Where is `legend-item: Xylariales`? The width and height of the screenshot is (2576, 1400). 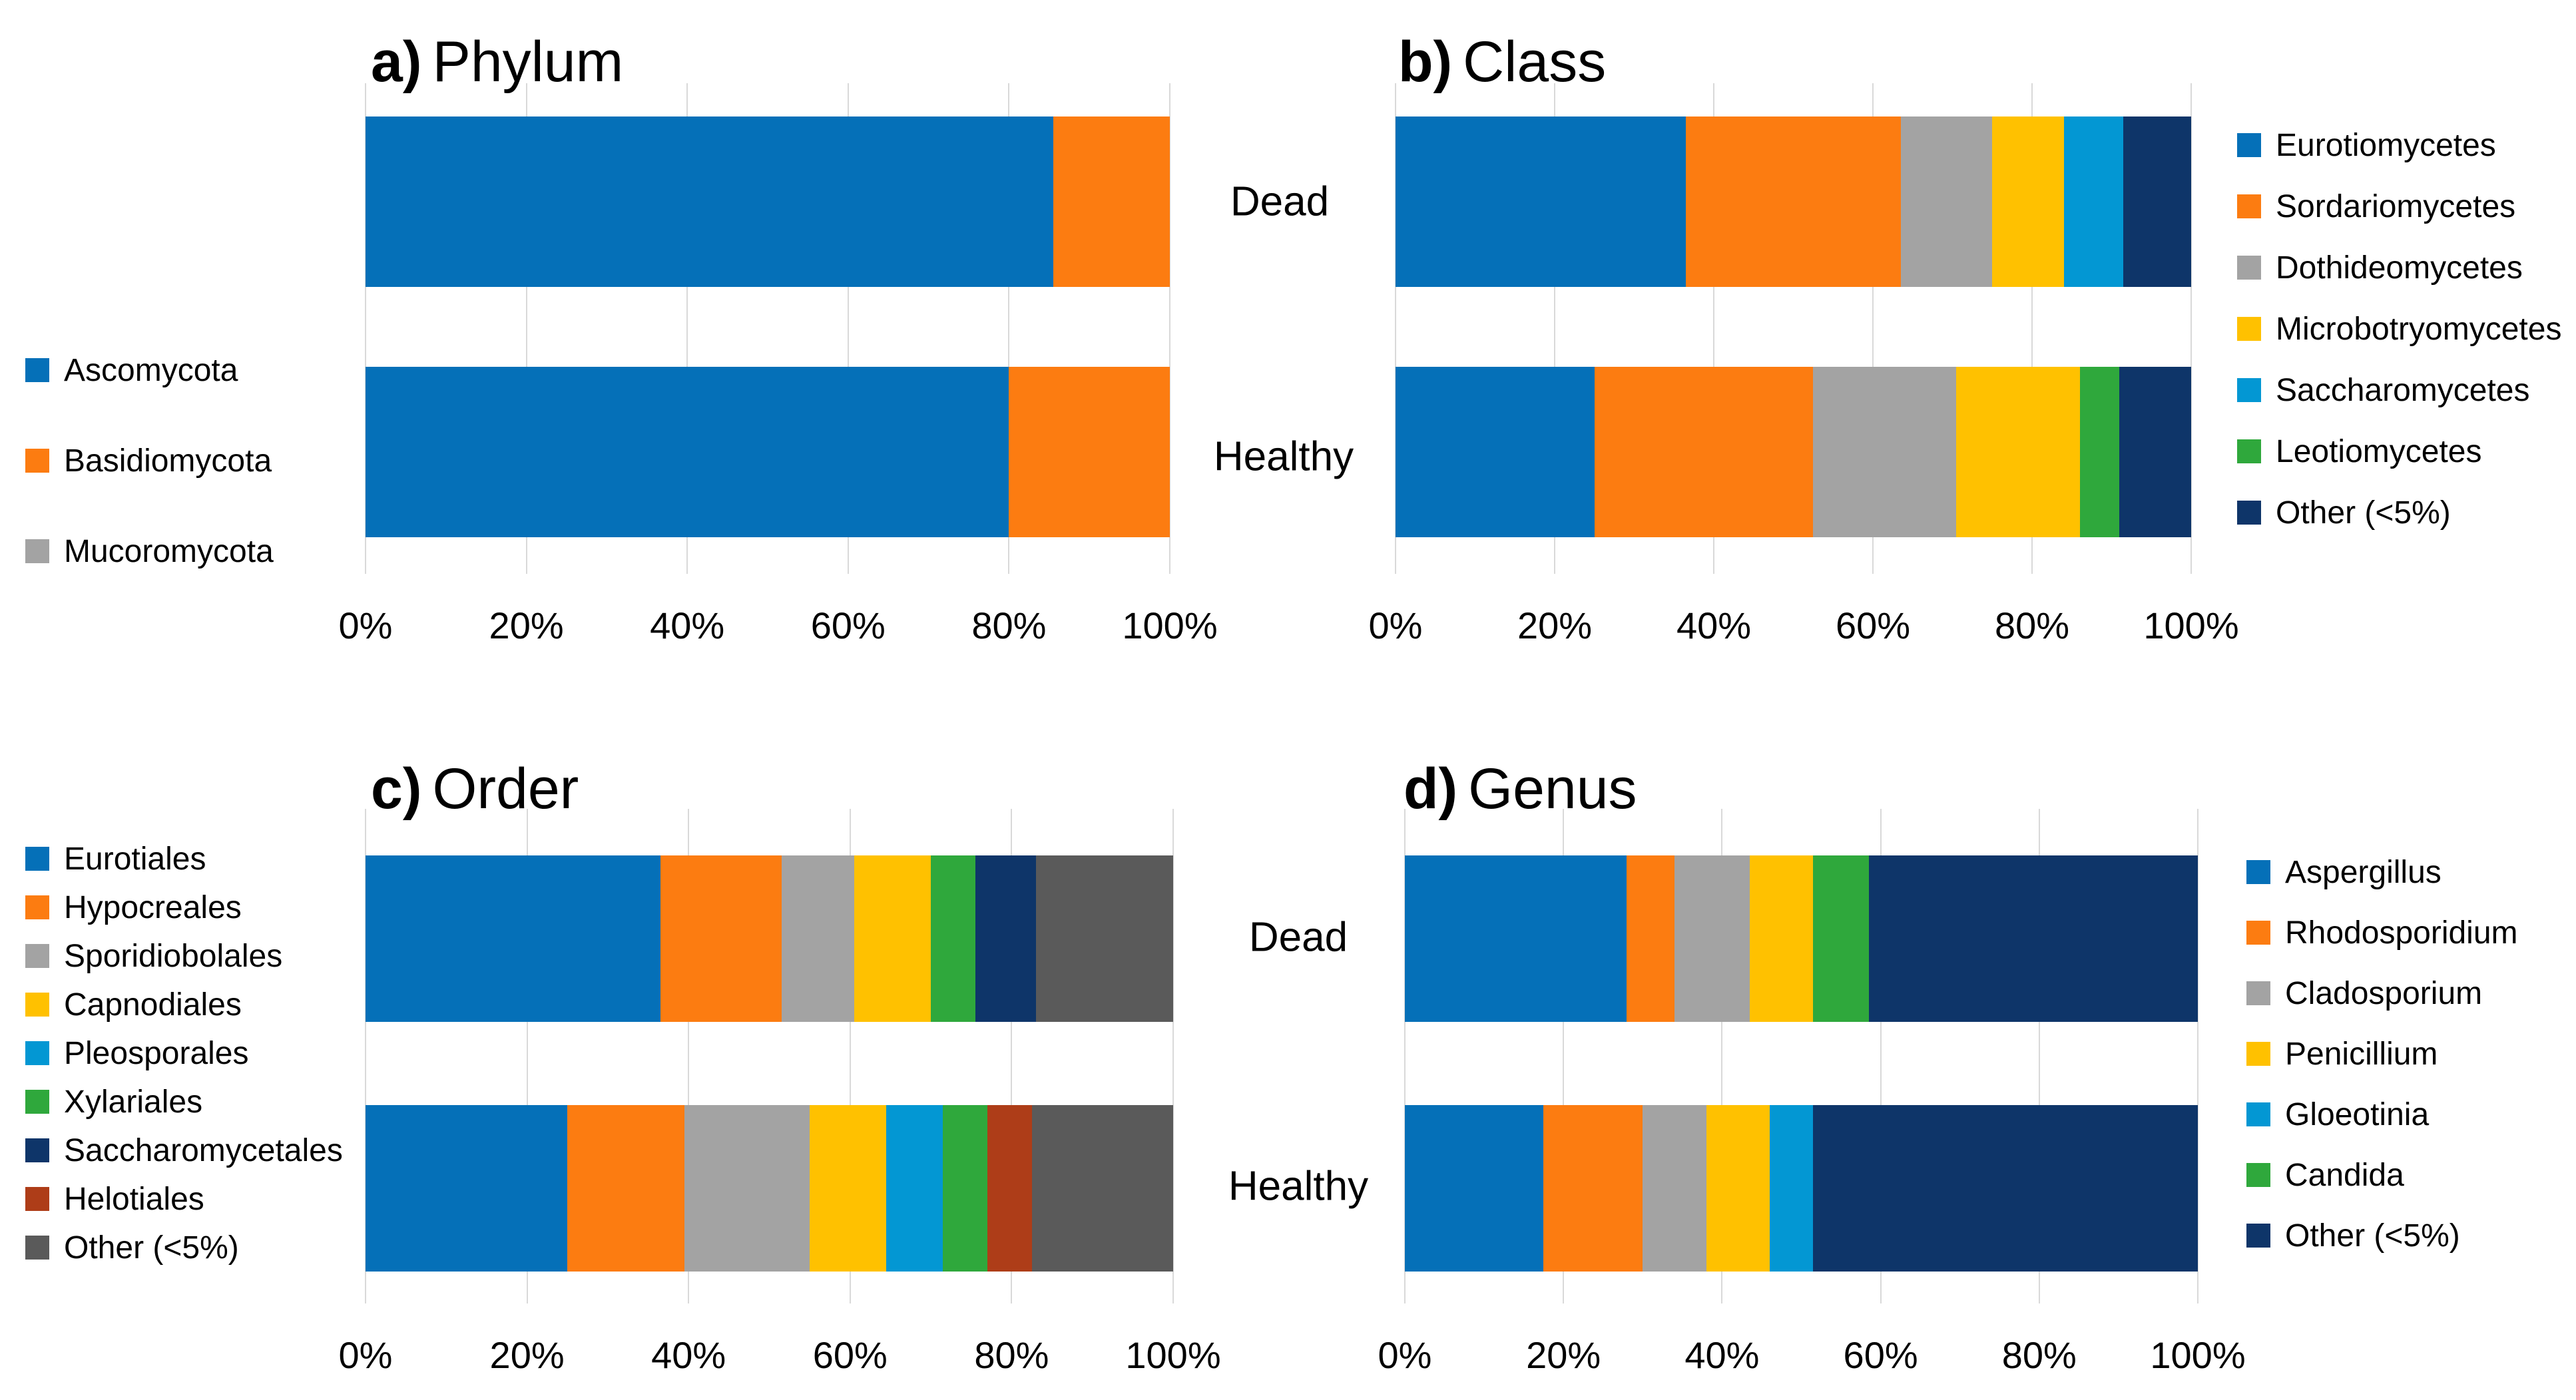
legend-item: Xylariales is located at coordinates (184, 1102).